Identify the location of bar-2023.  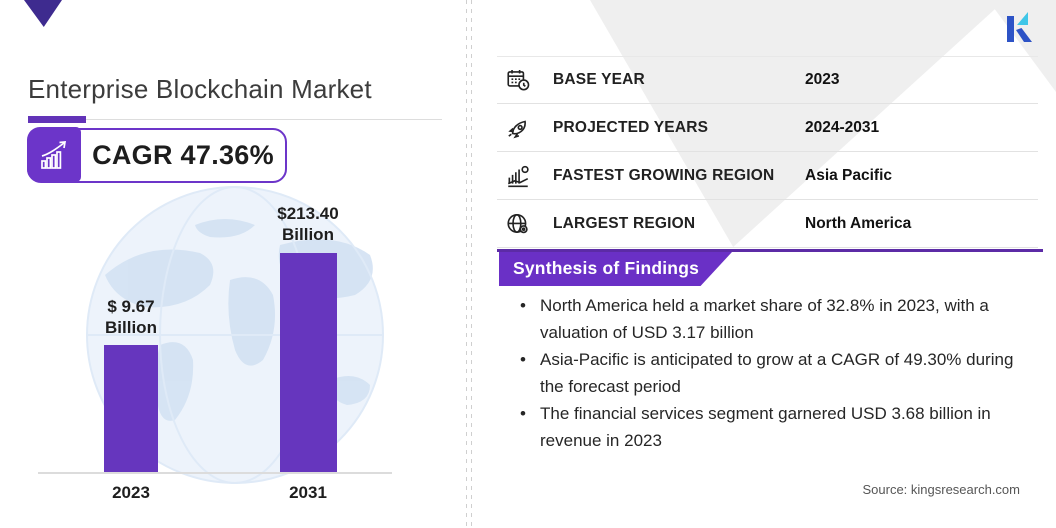
(131, 409).